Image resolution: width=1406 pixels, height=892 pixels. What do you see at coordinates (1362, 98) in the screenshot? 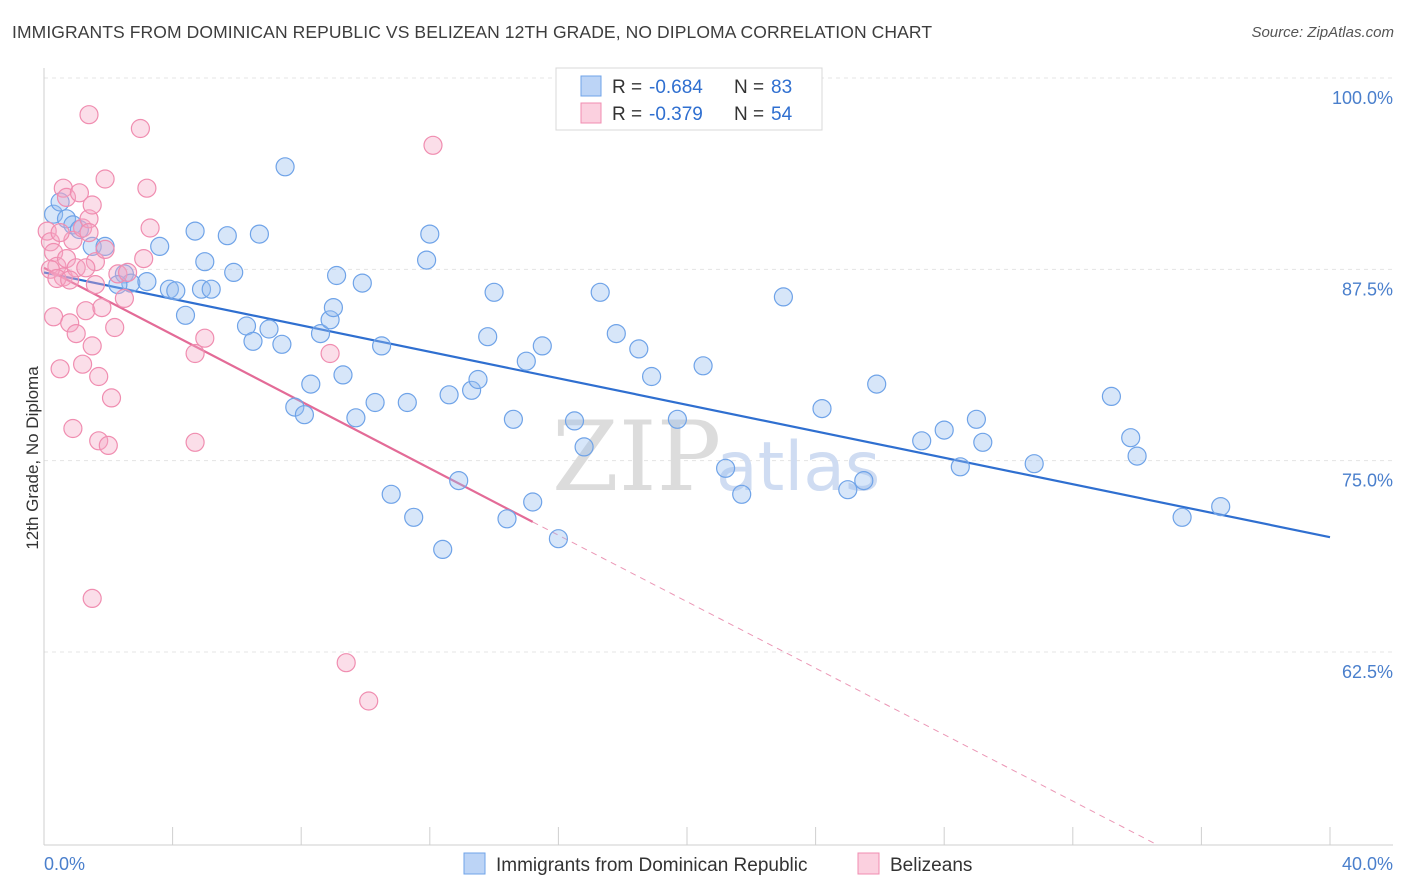
I see `y-tick-label-0: 100.0%` at bounding box center [1362, 98].